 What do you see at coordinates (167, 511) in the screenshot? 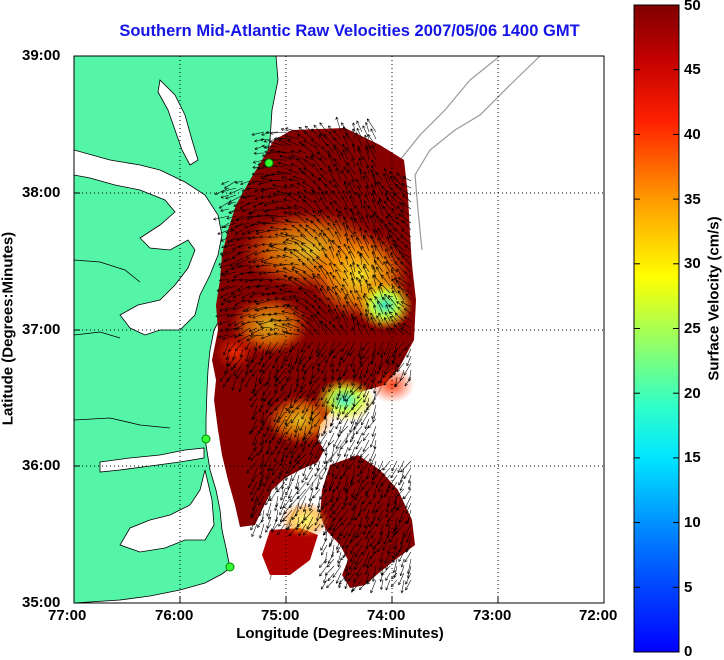
I see `pamlico-sound` at bounding box center [167, 511].